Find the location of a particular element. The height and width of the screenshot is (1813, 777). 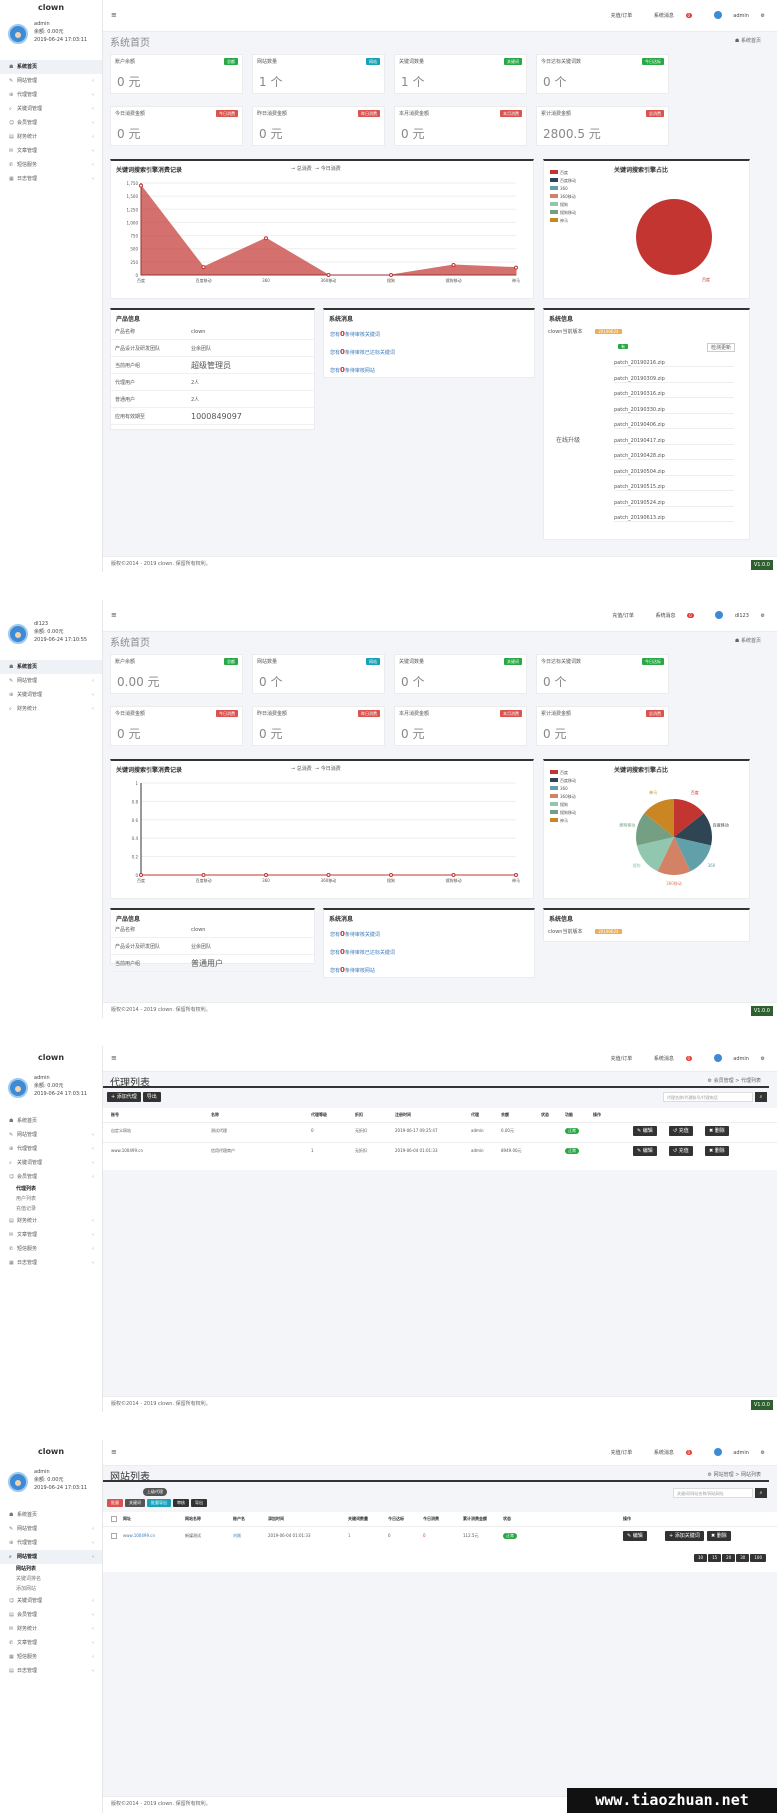

breadcrumb: ⚙ 会员管理 > 代理列表 is located at coordinates (734, 1081).